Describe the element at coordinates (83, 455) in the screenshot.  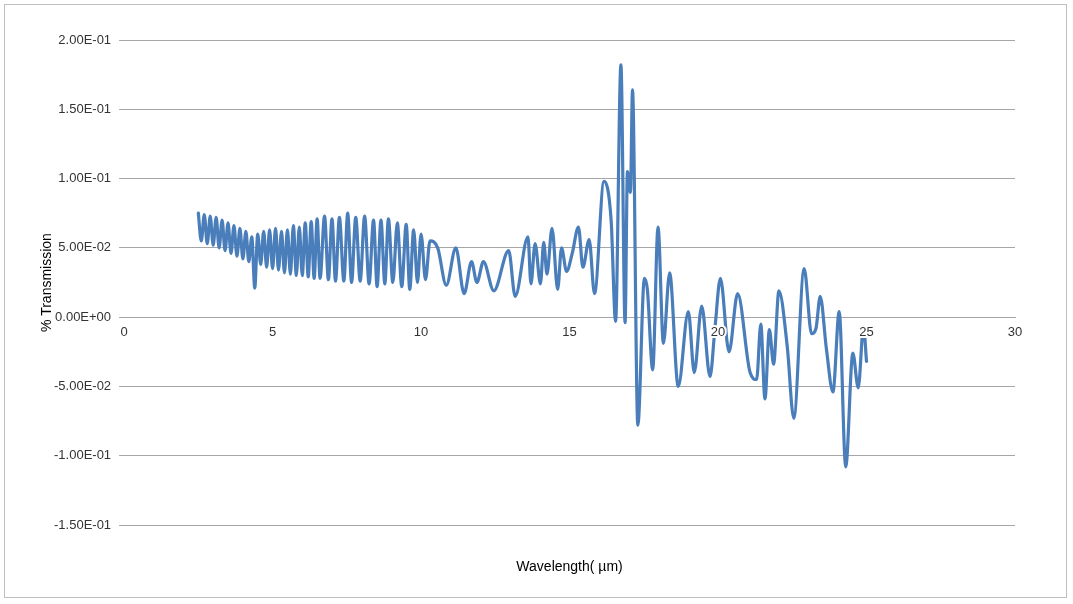
I see `y-tick-label: -1.00E-01` at that location.